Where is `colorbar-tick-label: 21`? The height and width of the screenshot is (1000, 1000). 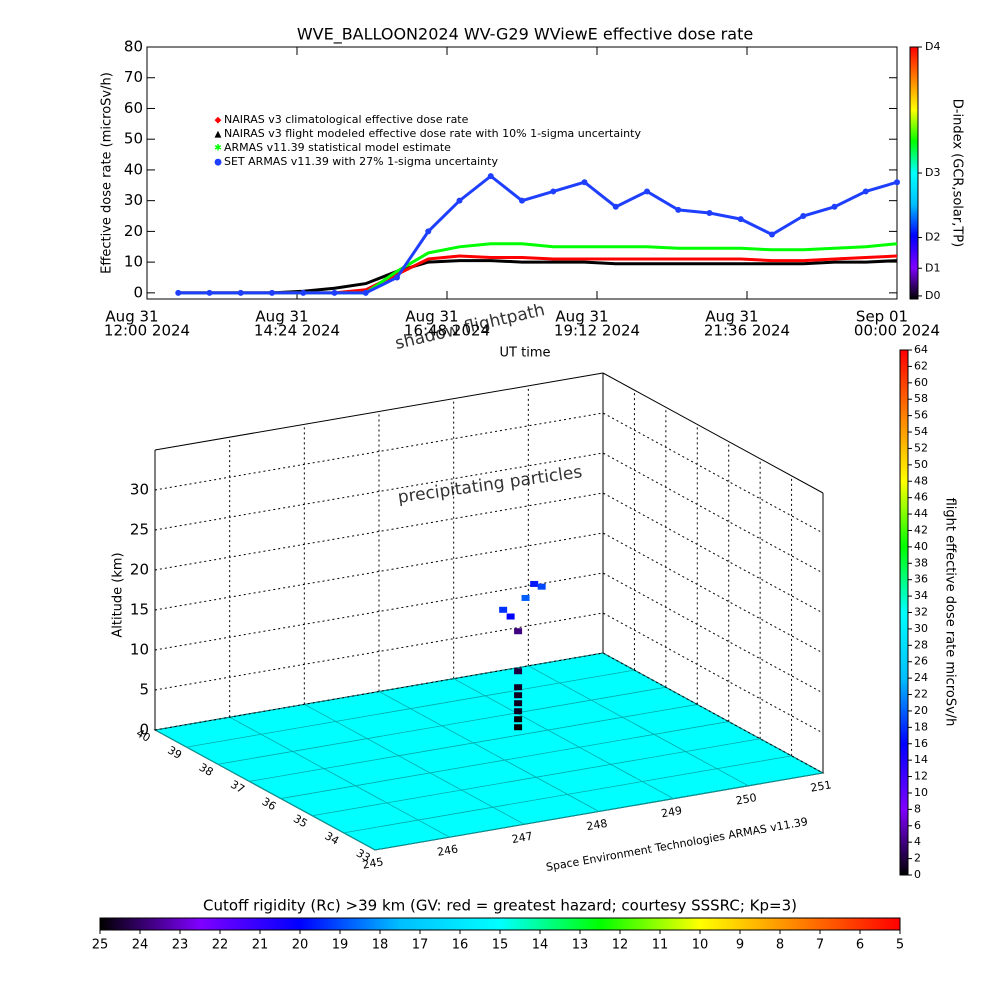
colorbar-tick-label: 21 is located at coordinates (260, 945).